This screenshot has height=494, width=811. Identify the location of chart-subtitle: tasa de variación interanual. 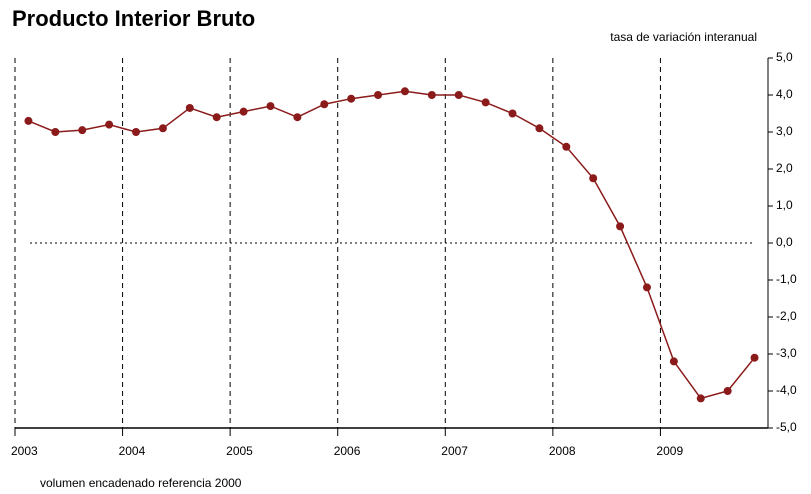
(683, 37).